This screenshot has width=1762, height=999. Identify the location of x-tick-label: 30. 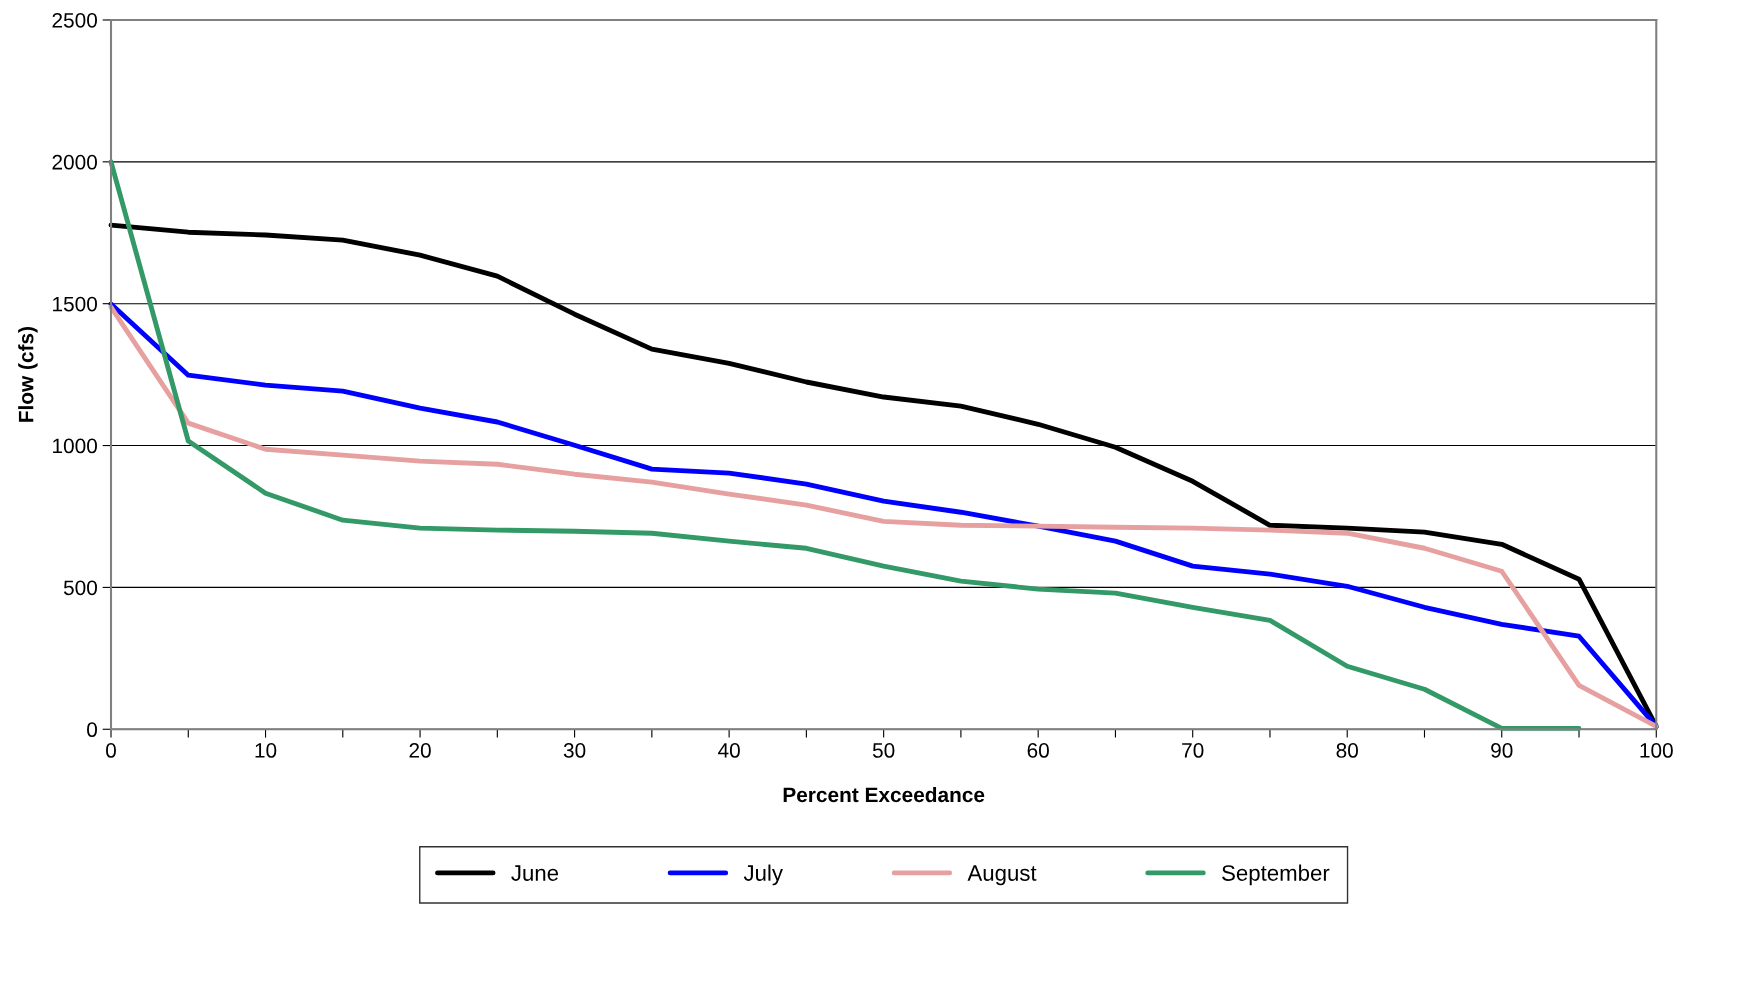
(574, 750).